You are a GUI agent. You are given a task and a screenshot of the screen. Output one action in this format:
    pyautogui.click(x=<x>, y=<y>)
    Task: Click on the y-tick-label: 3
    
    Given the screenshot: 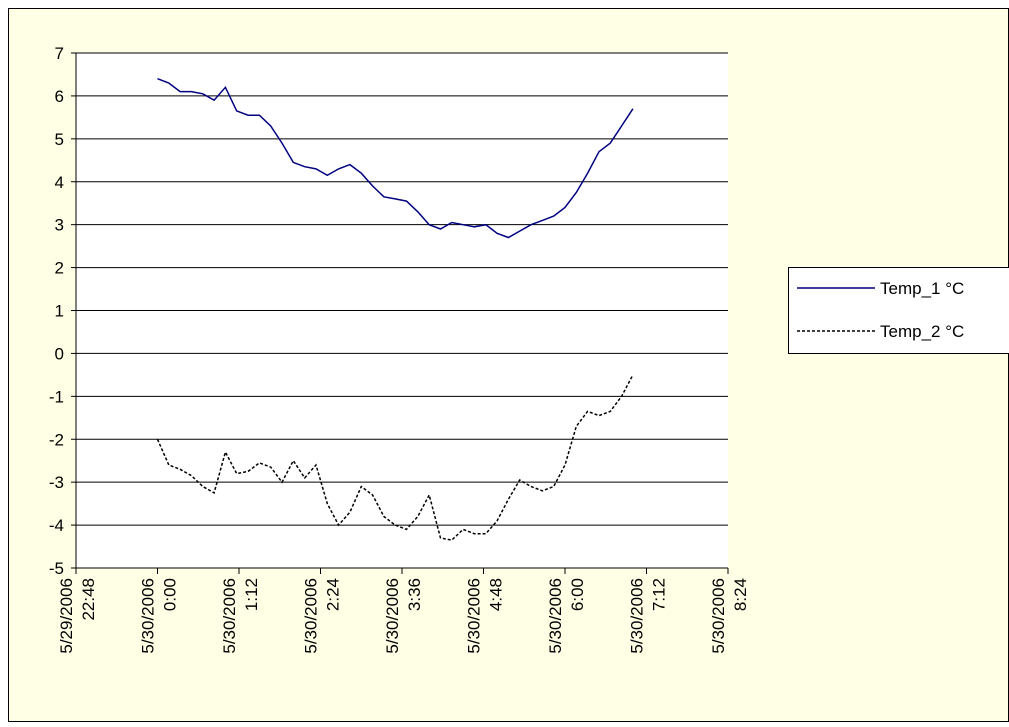 What is the action you would take?
    pyautogui.click(x=59, y=225)
    